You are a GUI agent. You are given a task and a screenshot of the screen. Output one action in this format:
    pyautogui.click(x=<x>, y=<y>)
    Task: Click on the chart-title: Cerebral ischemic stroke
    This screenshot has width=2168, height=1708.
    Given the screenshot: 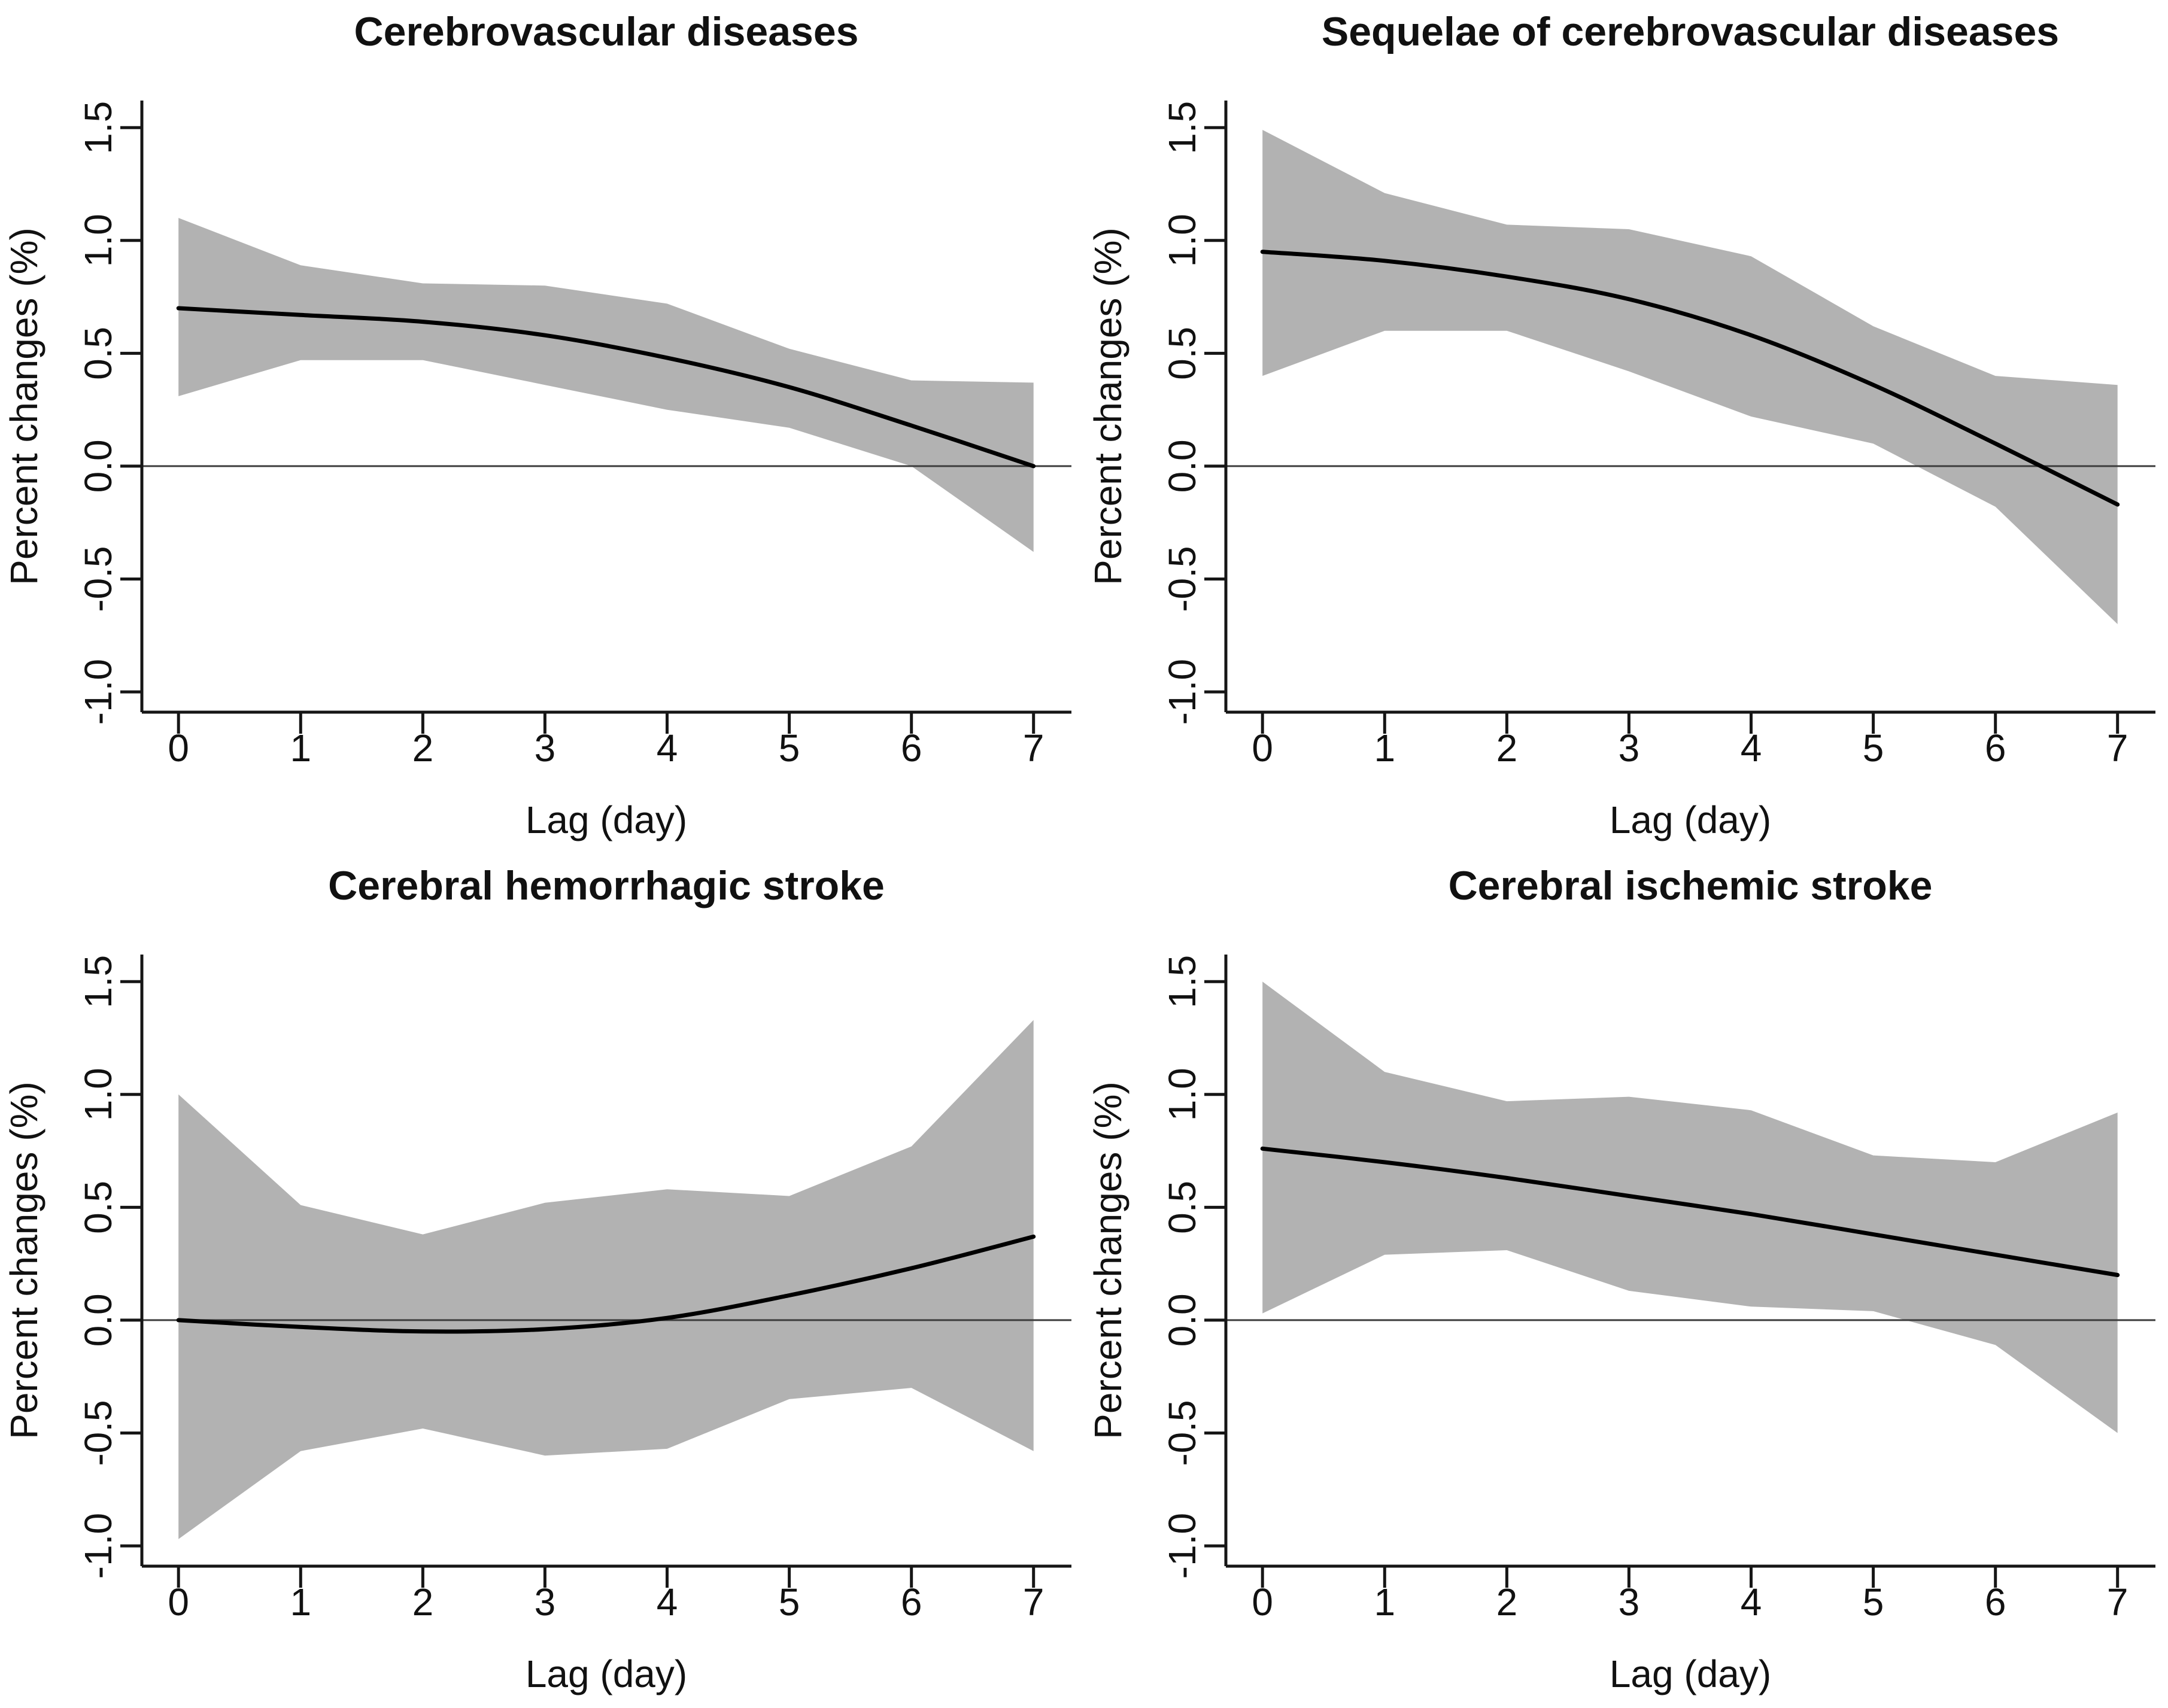 What is the action you would take?
    pyautogui.click(x=1691, y=885)
    